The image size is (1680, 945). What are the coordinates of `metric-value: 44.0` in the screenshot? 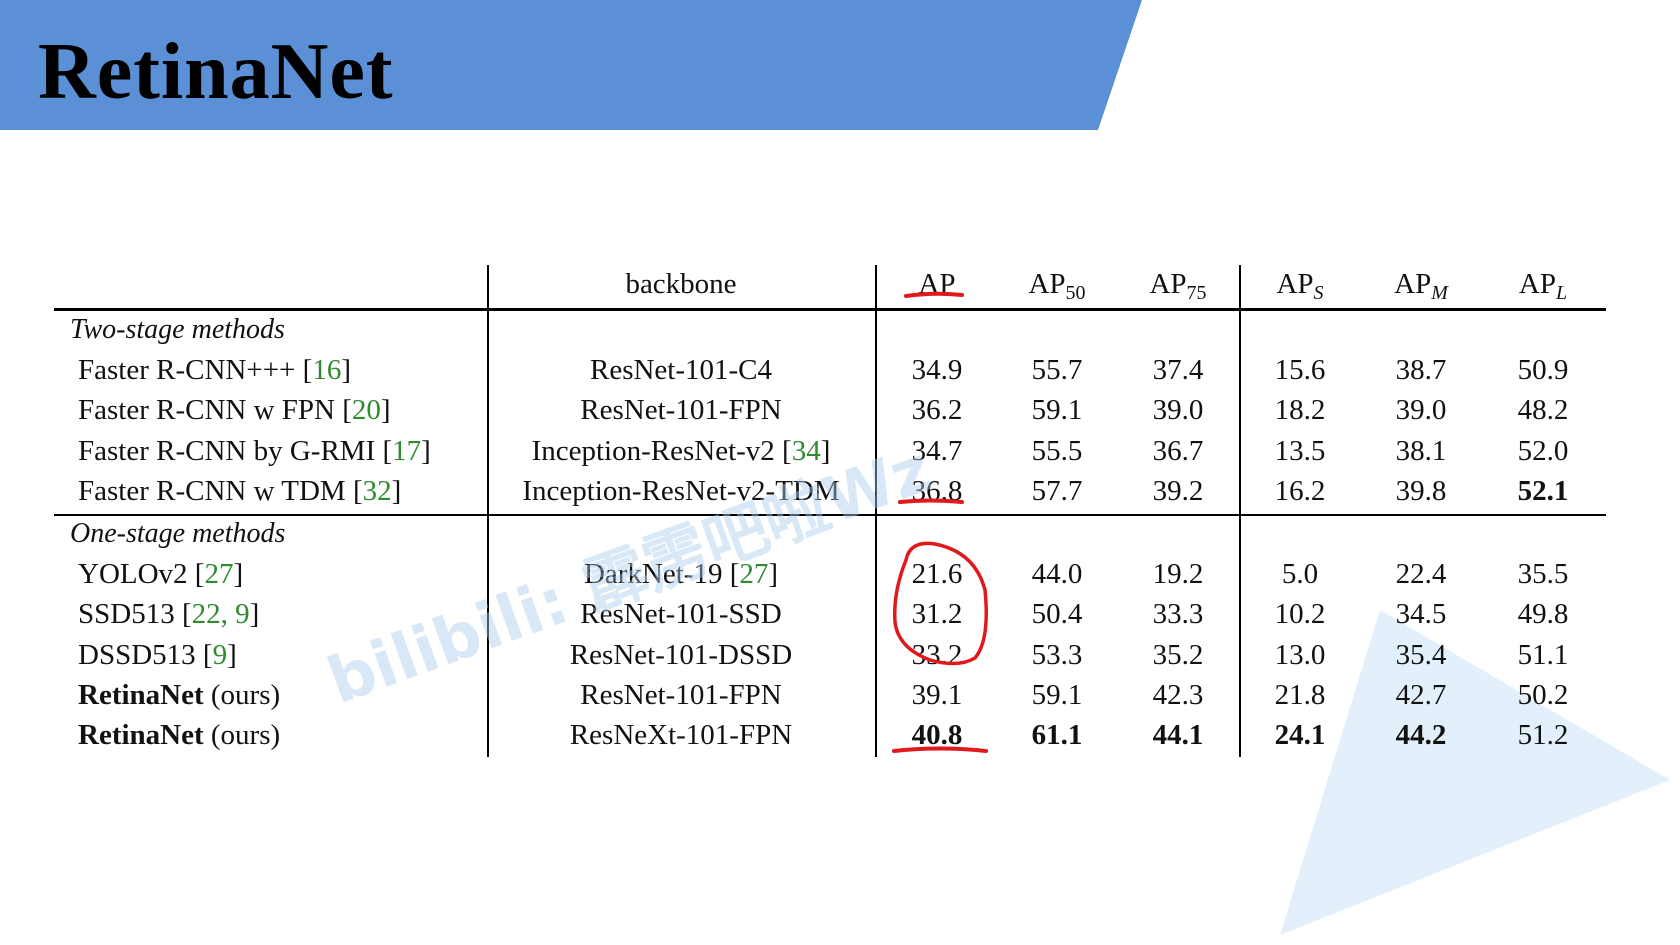 It's located at (1057, 574).